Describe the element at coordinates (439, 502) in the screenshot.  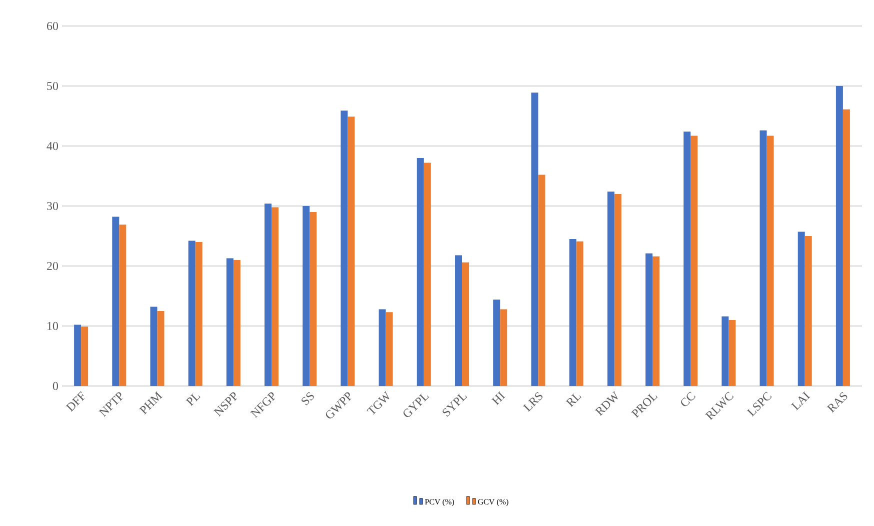
I see `legend-label: PCV (%)` at that location.